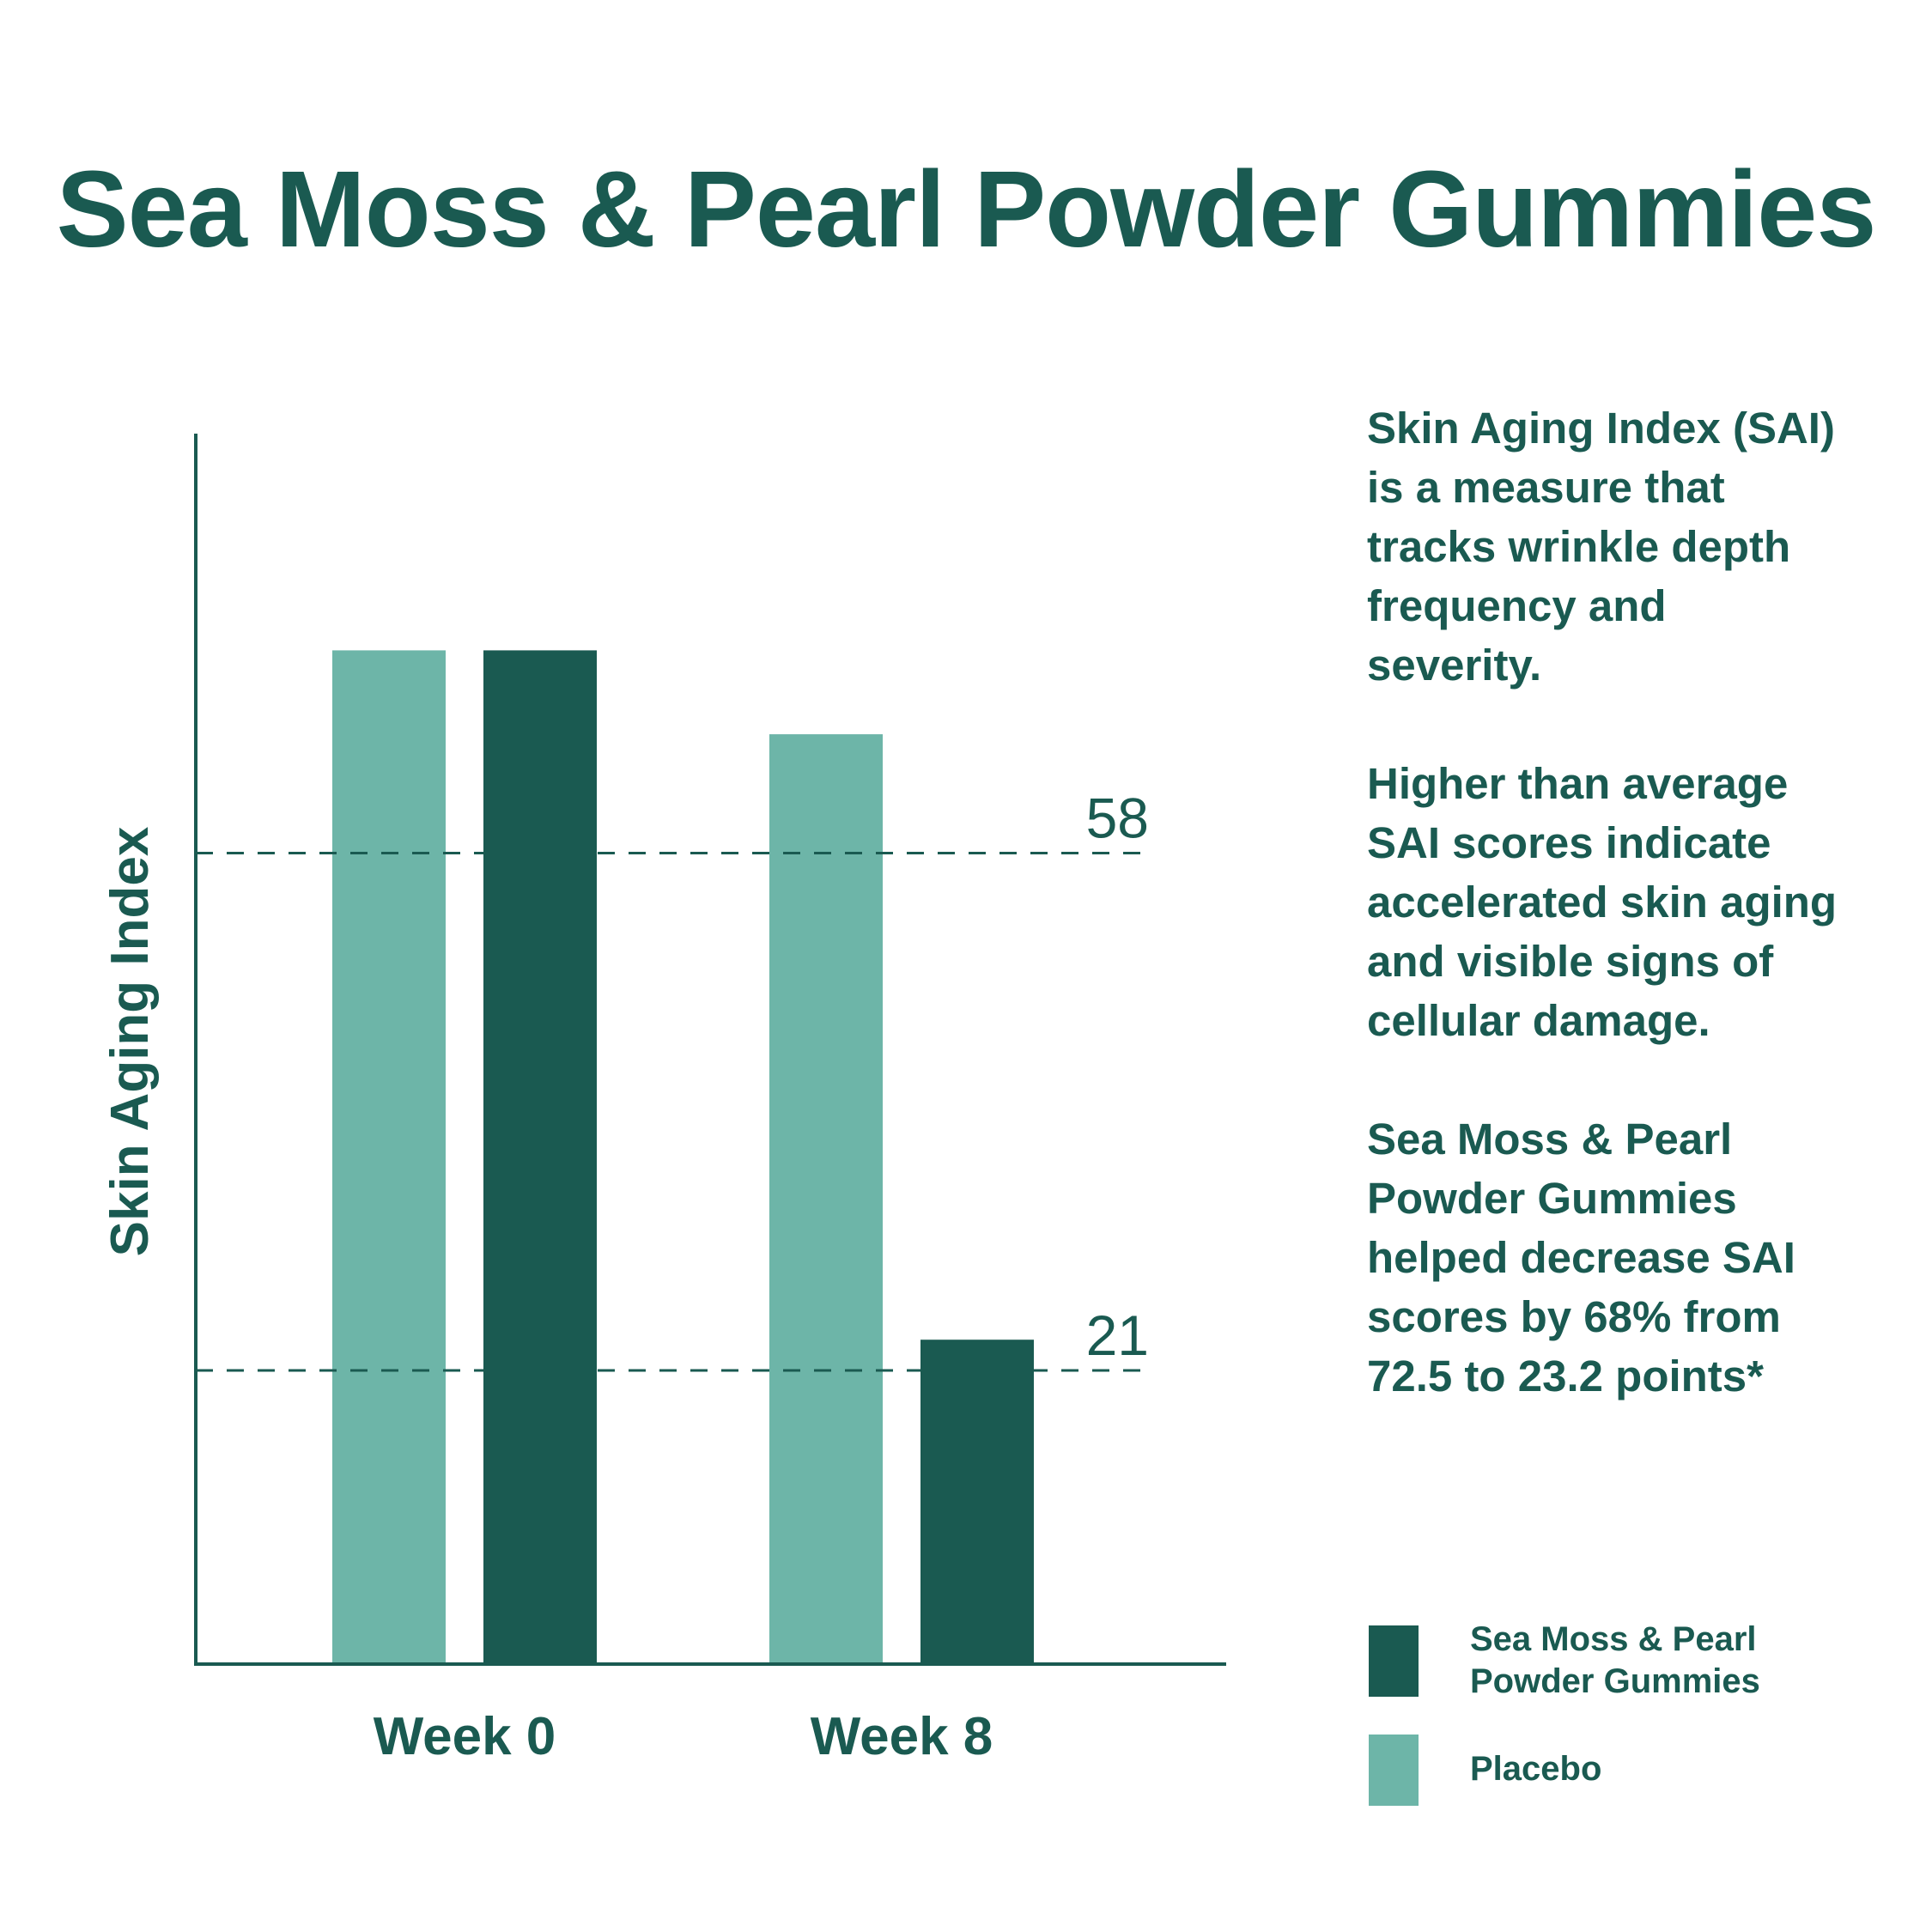  Describe the element at coordinates (966, 209) in the screenshot. I see `chart-title: Sea Moss & Pearl Powder Gummies` at that location.